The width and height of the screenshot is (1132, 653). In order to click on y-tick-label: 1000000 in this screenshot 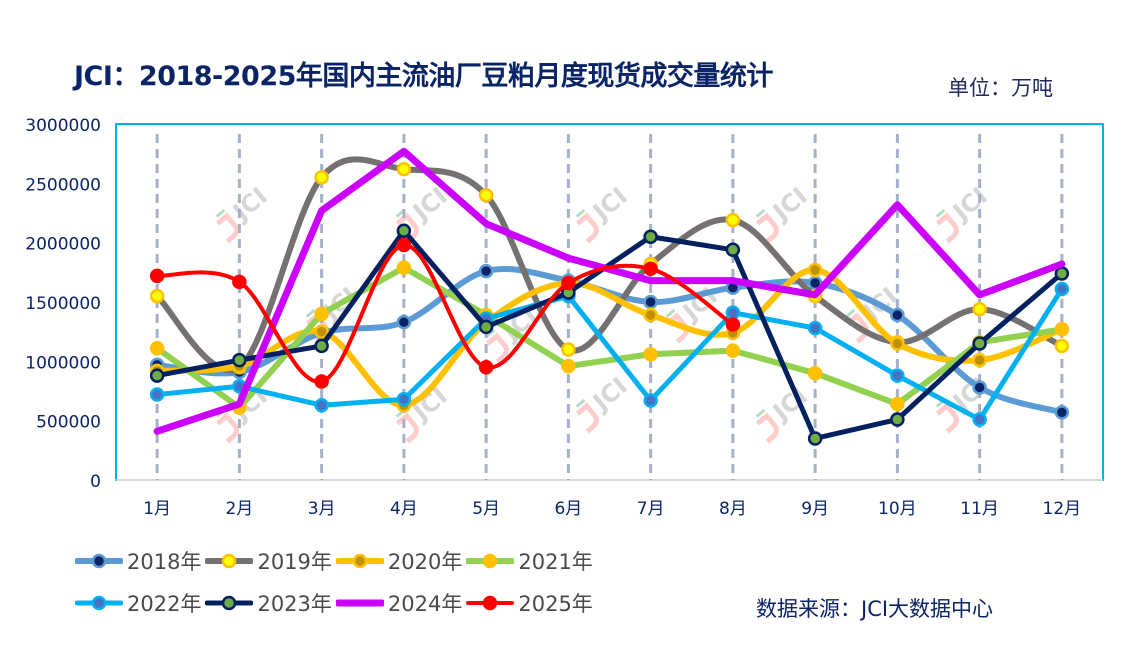, I will do `click(63, 363)`.